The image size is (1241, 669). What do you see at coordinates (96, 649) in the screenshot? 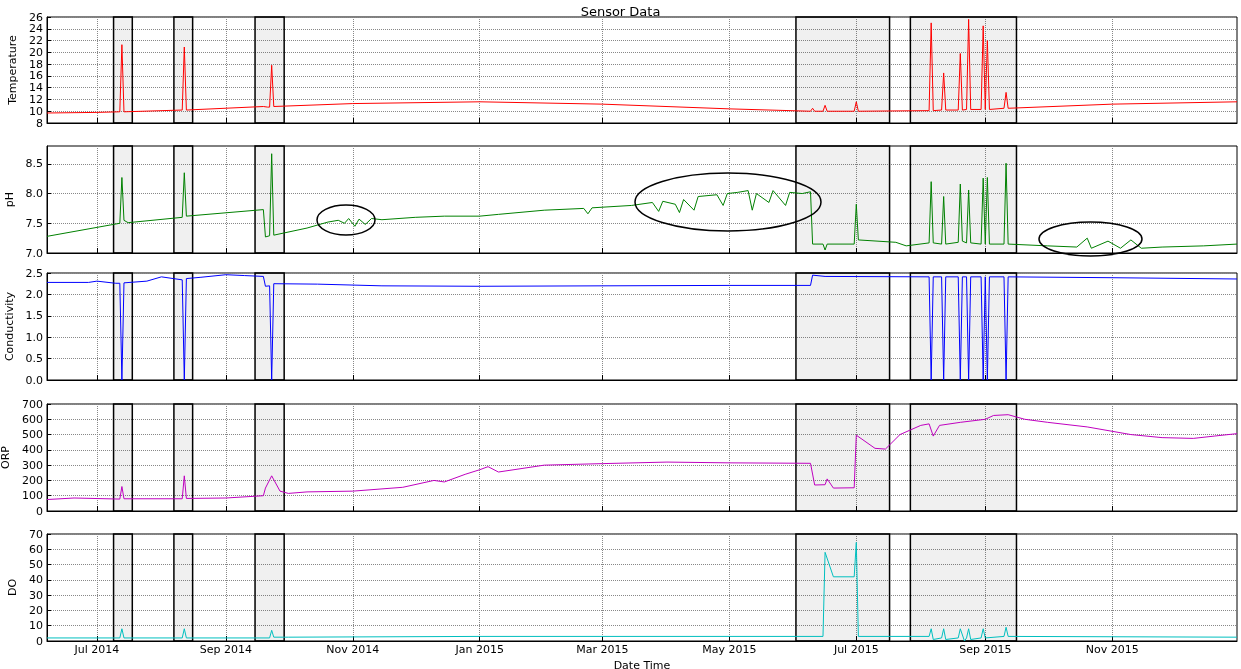
I see `x-tick-label: Jul 2014` at bounding box center [96, 649].